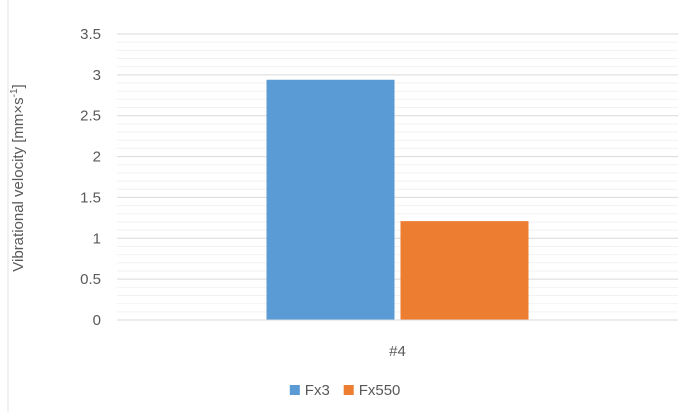 The height and width of the screenshot is (412, 691). I want to click on y-tick-label: 3.5, so click(90, 34).